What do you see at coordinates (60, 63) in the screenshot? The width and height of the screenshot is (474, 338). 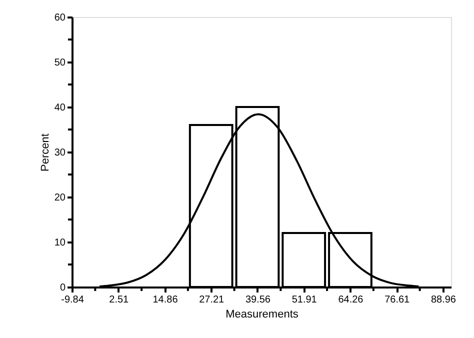 I see `y-tick-label: 50` at bounding box center [60, 63].